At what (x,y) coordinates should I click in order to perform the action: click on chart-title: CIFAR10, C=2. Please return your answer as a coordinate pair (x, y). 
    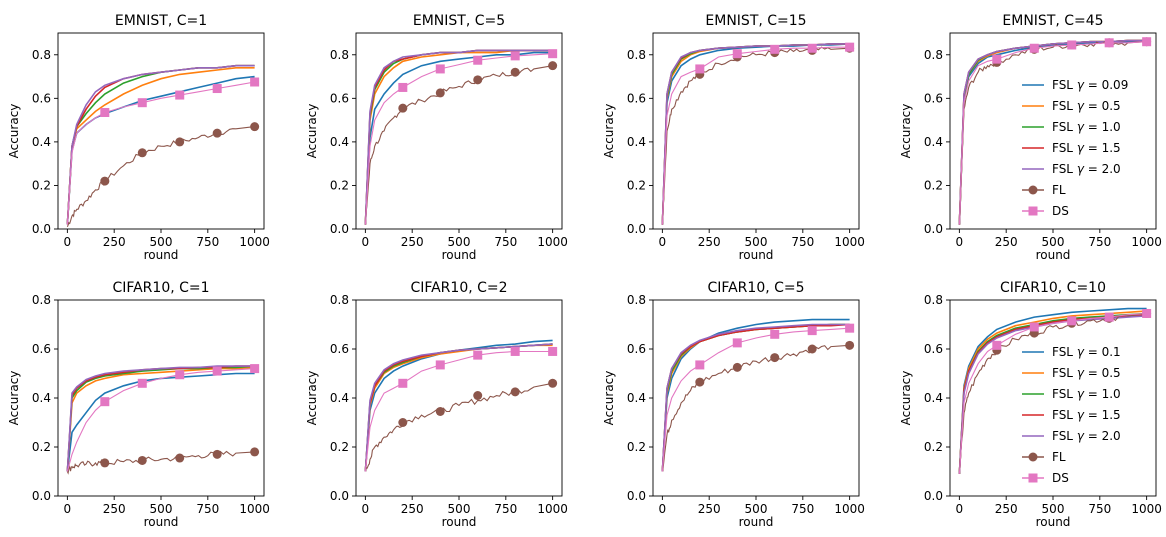
    Looking at the image, I should click on (458, 288).